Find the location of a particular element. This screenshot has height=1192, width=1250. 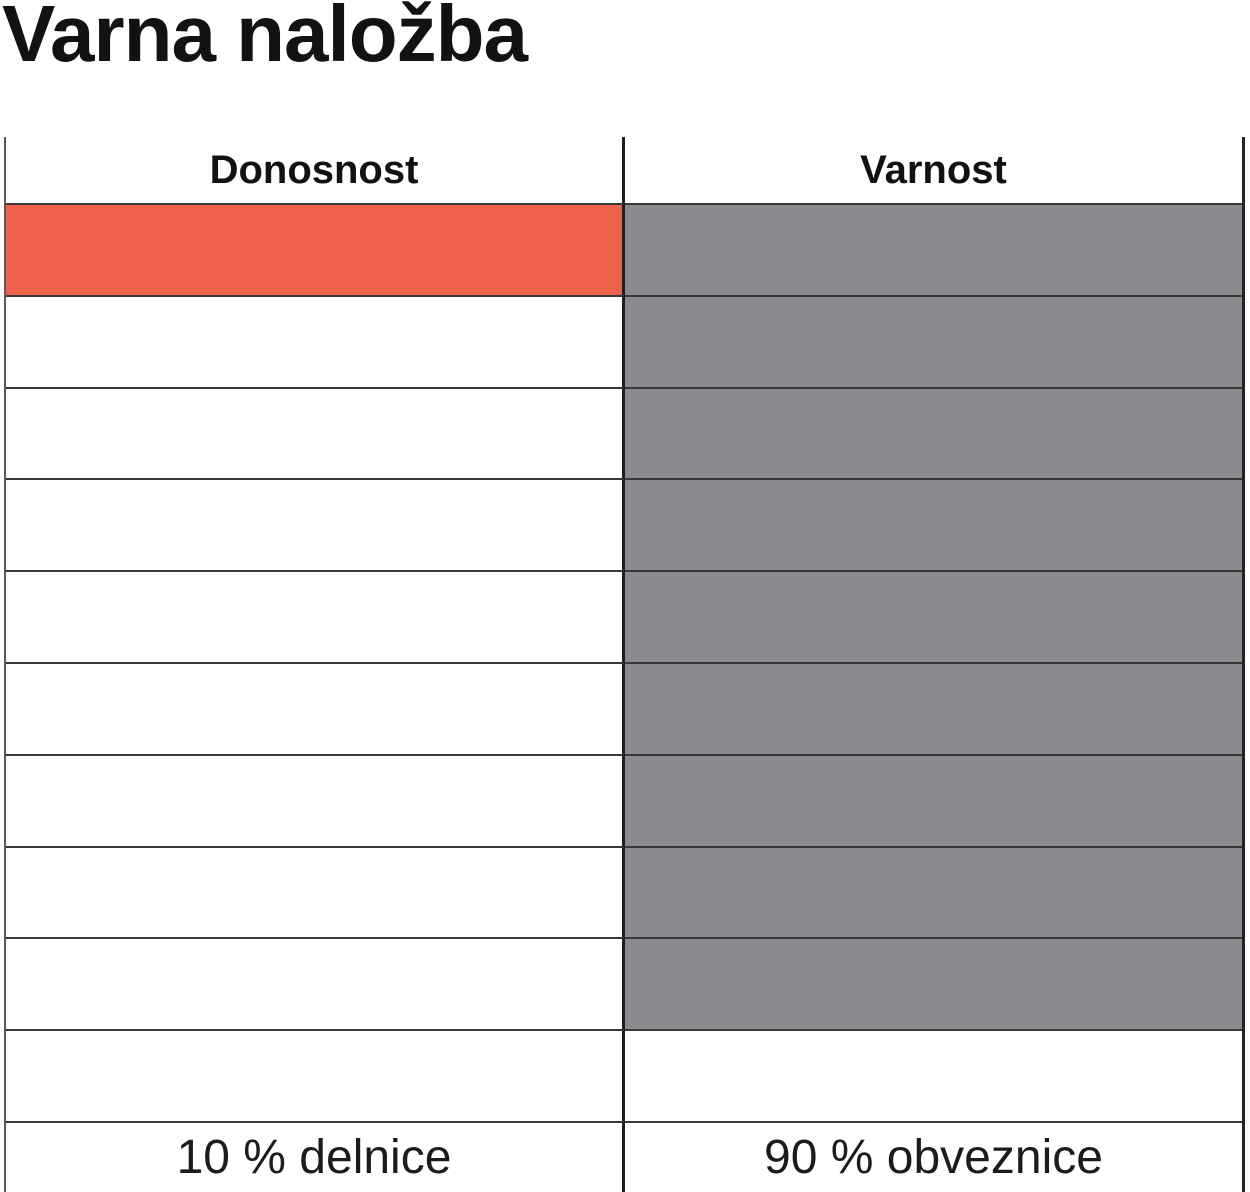

footer-label-obveznice: 90 % obveznice is located at coordinates (933, 1156).